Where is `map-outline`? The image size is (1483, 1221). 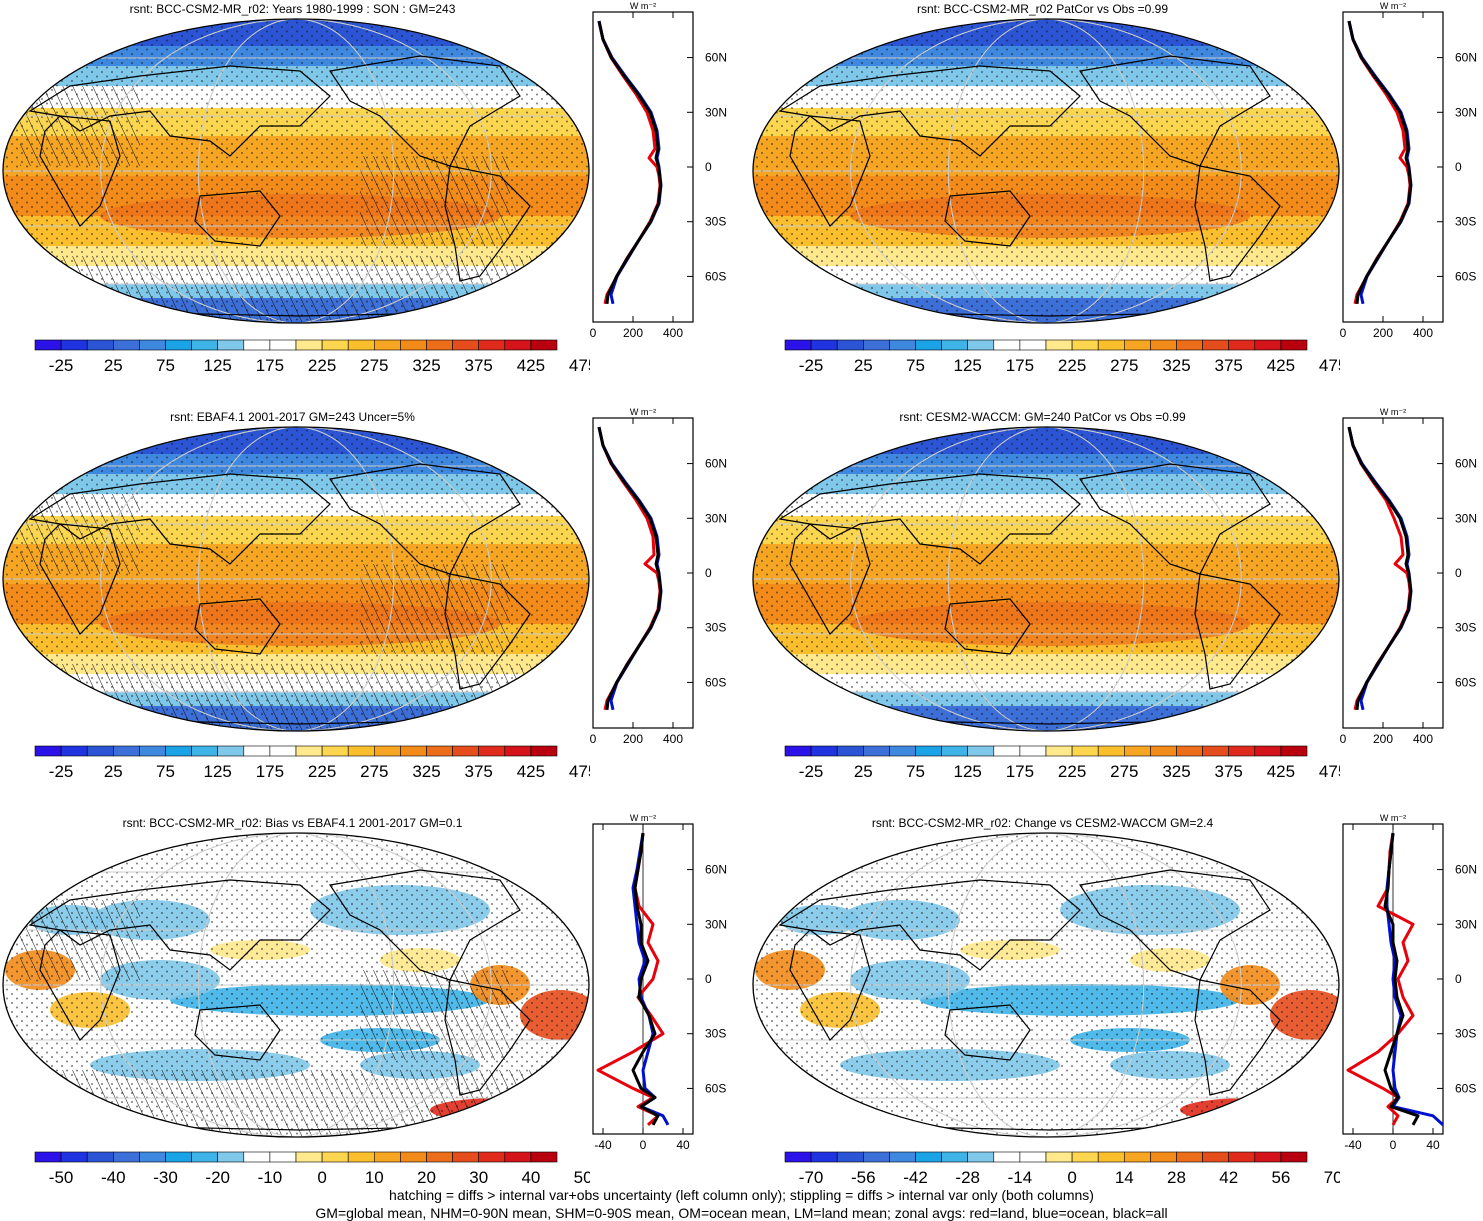 map-outline is located at coordinates (296, 171).